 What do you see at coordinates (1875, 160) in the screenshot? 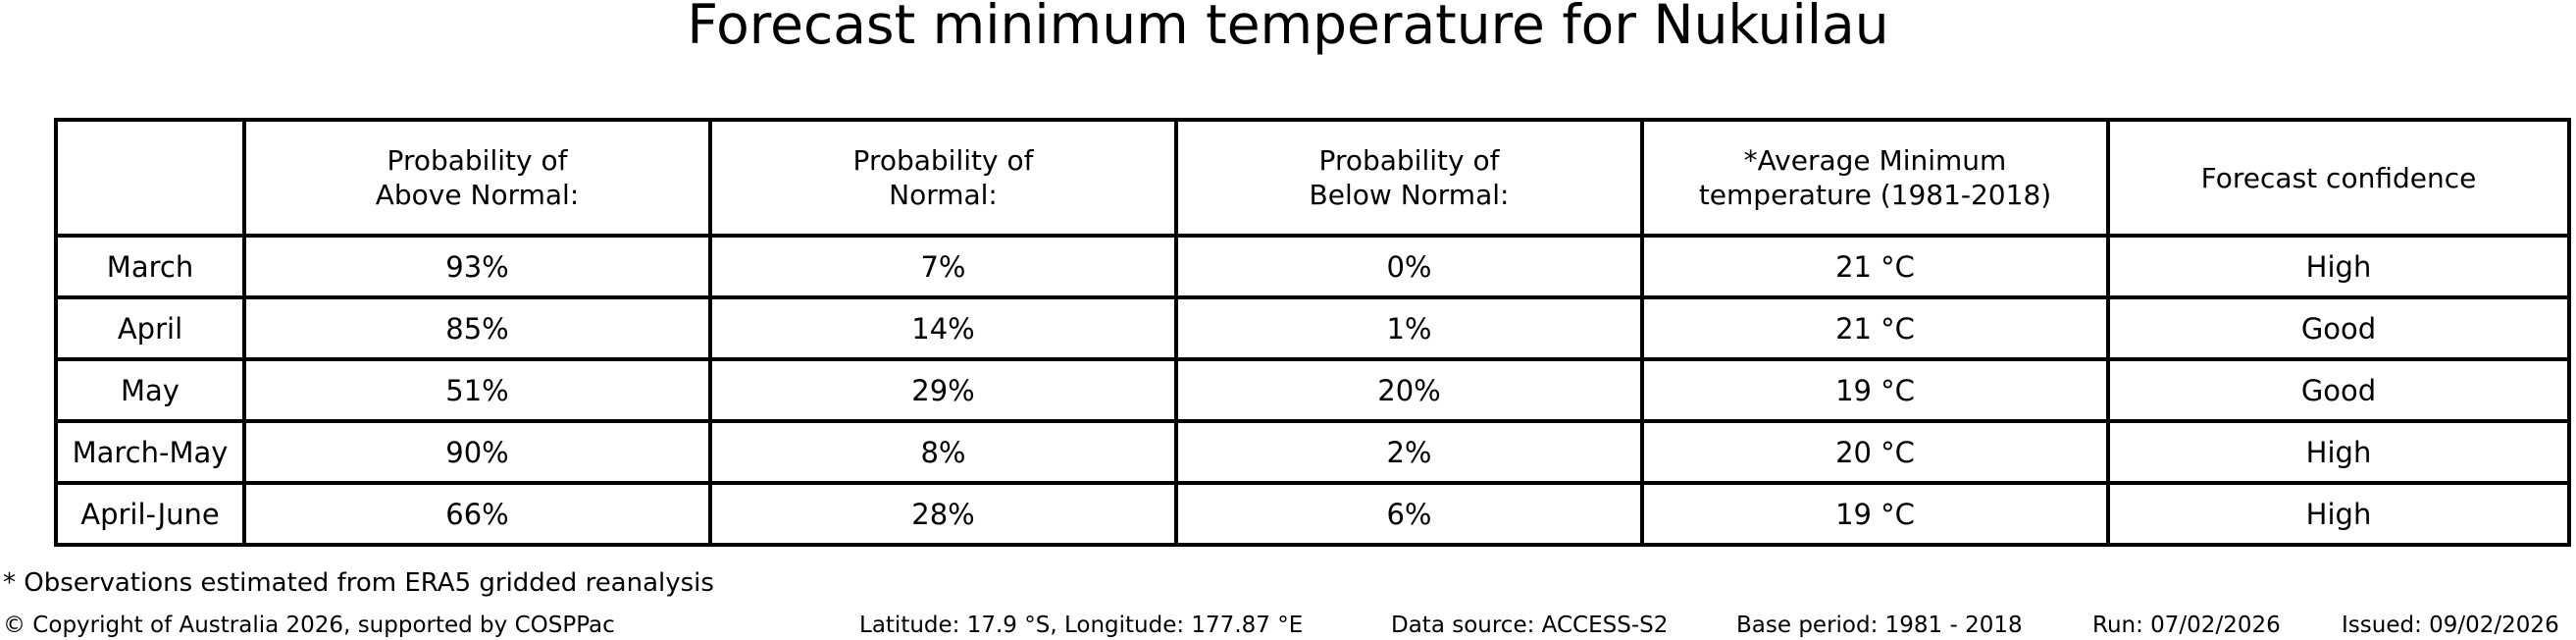
I see `column-header-line: *Average Minimum` at bounding box center [1875, 160].